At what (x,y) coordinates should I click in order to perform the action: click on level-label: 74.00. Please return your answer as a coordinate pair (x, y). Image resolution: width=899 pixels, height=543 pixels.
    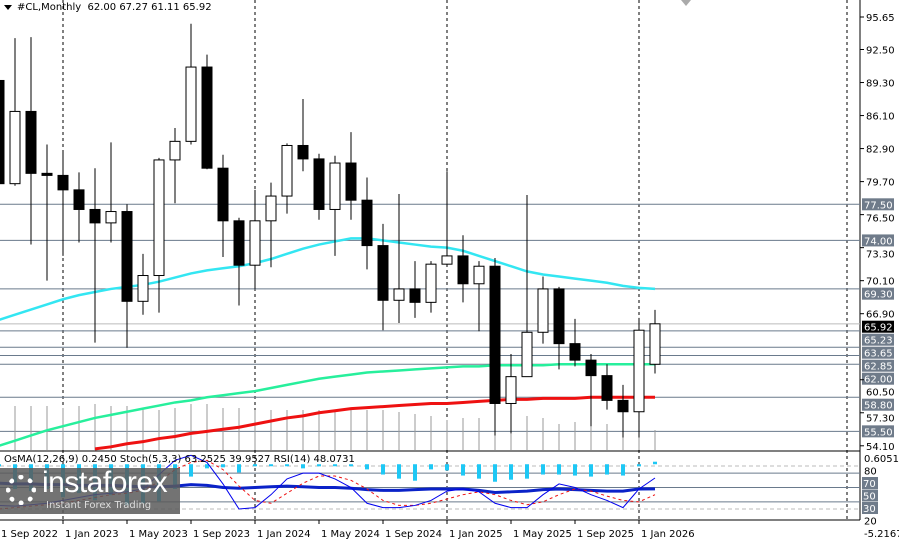
    Looking at the image, I should click on (878, 241).